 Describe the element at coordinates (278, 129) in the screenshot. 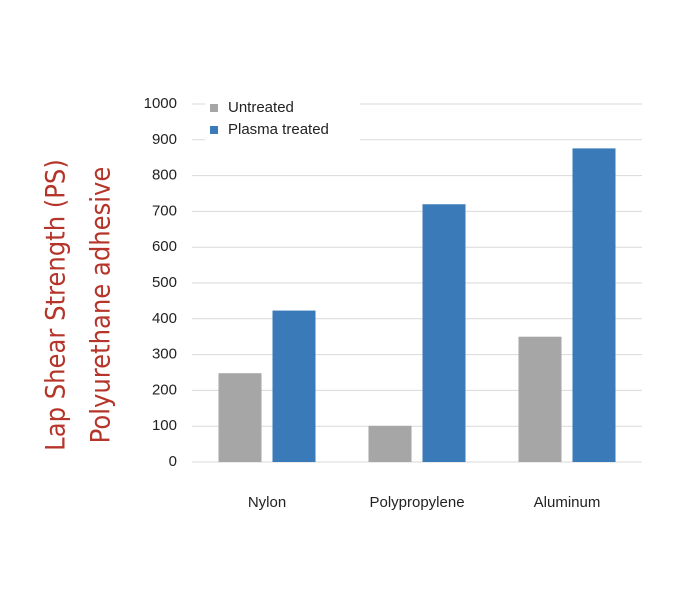

I see `legend-label: Plasma treated` at that location.